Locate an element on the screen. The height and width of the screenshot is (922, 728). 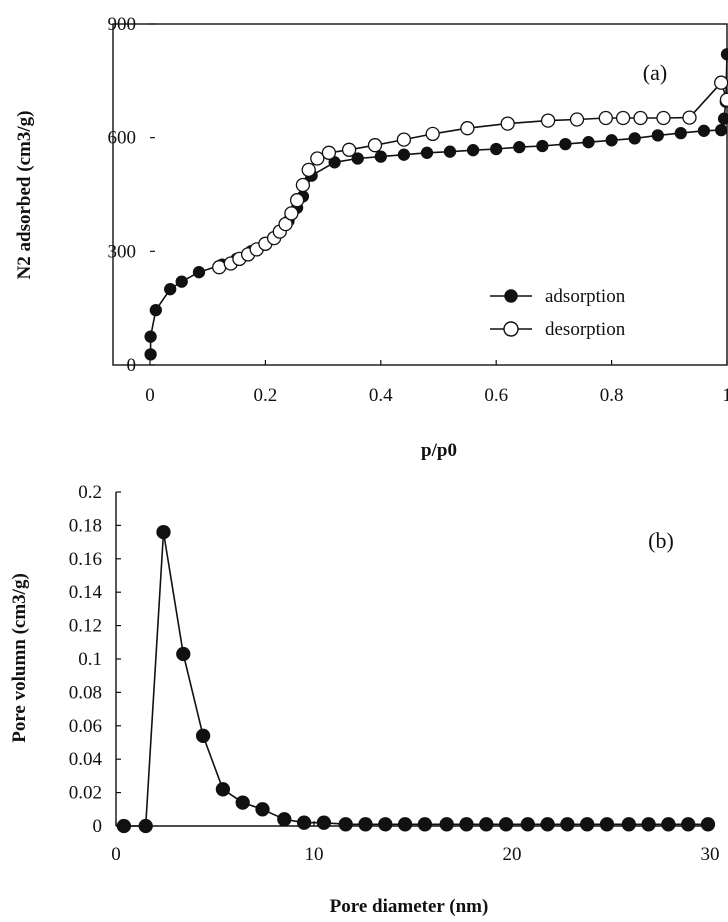
legend-adsorption-label: adsorption is located at coordinates (585, 296).